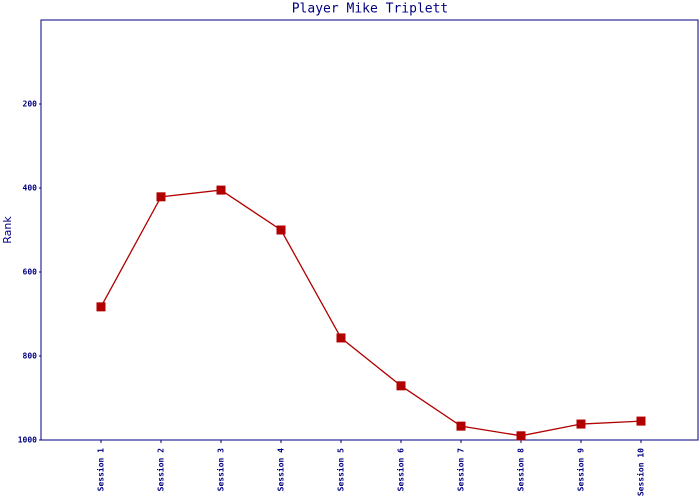 This screenshot has width=700, height=500. I want to click on y-tick-label: 200, so click(30, 104).